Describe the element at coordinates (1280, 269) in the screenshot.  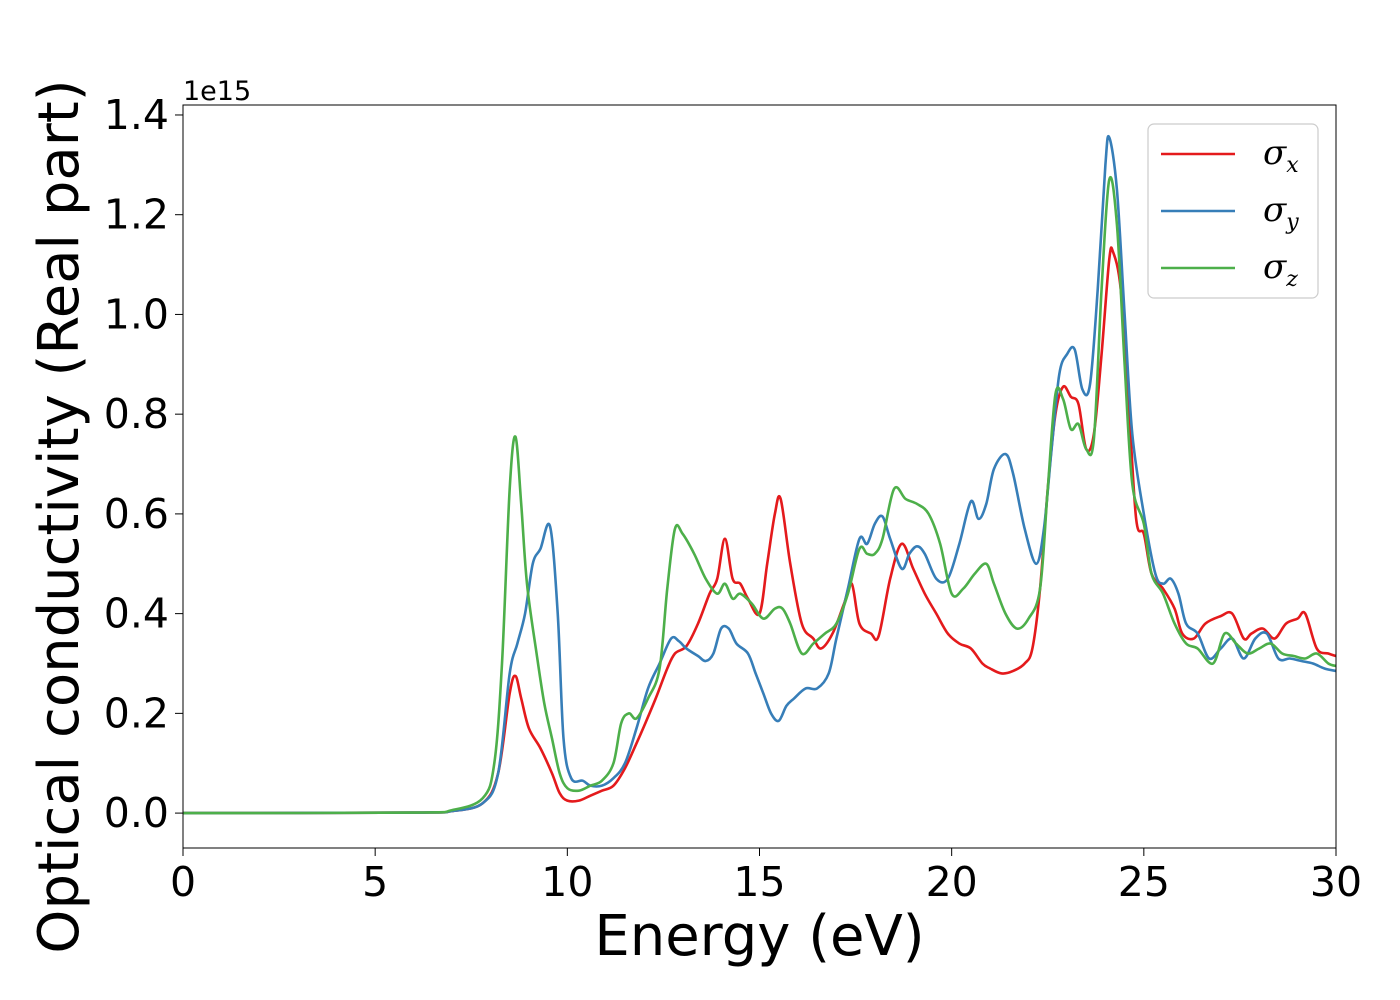
I see `legend-label-sigma-z: σz` at that location.